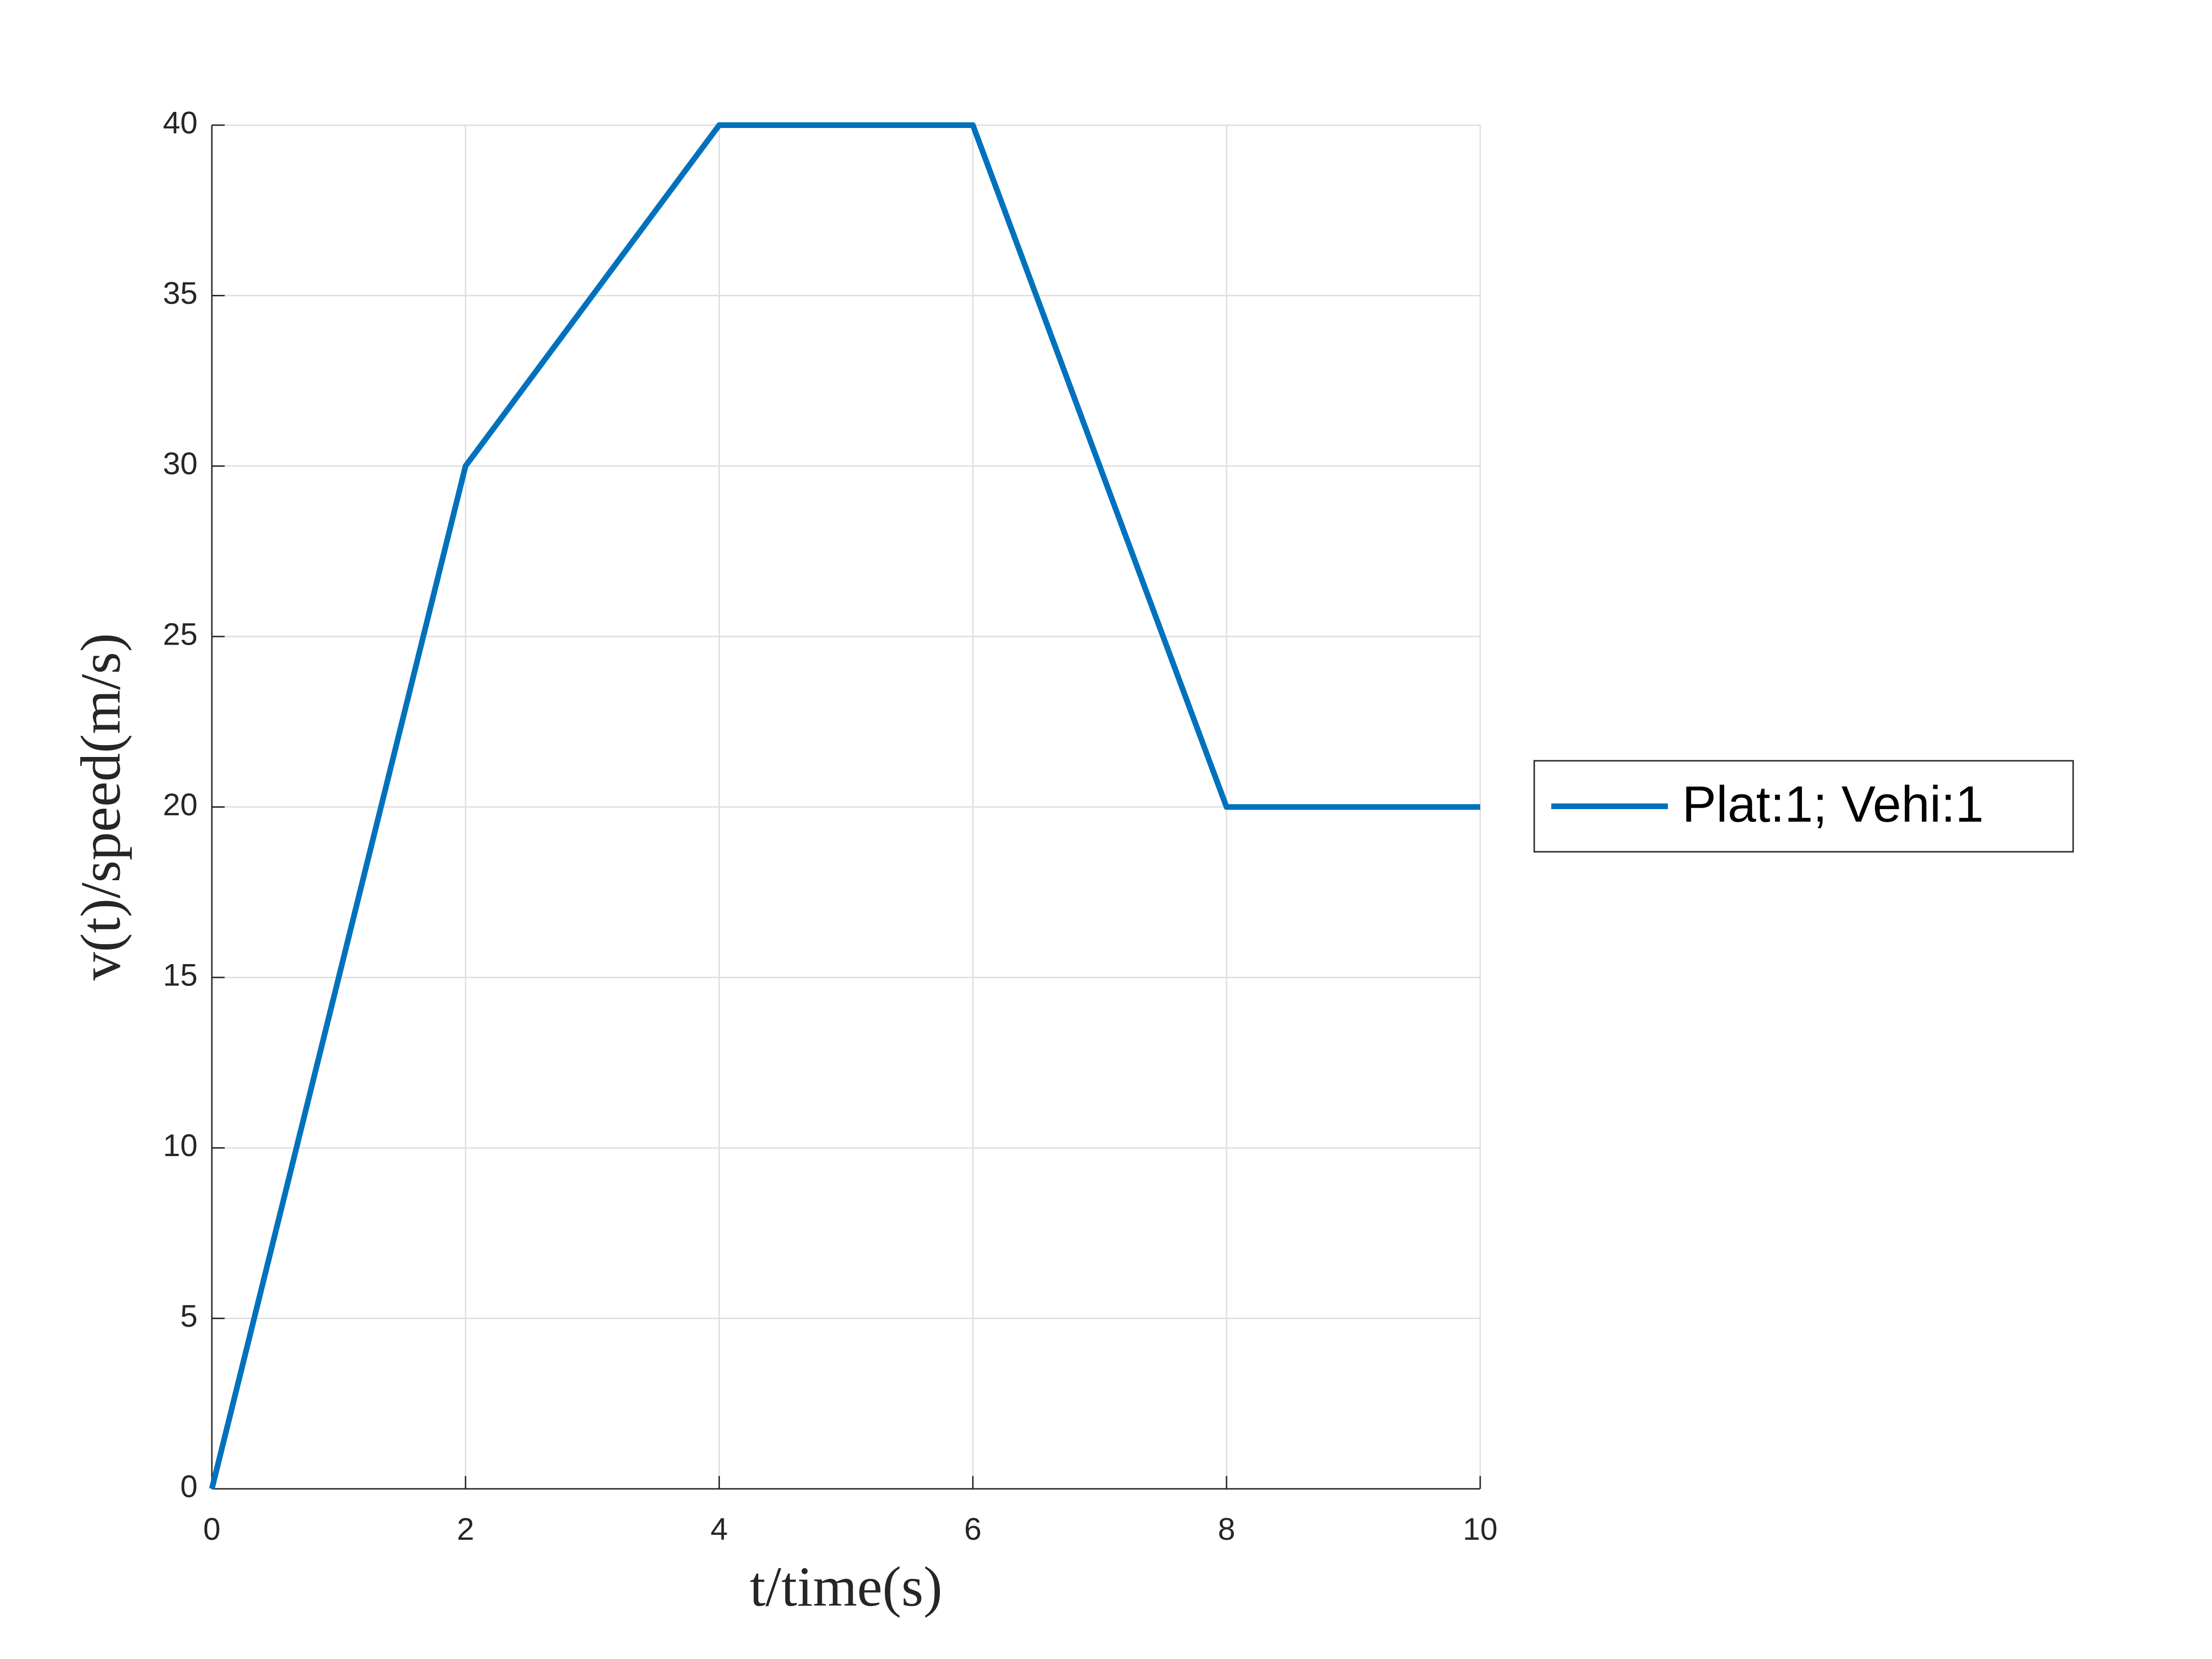  Describe the element at coordinates (181, 292) in the screenshot. I see `y-tick-label: 35` at that location.